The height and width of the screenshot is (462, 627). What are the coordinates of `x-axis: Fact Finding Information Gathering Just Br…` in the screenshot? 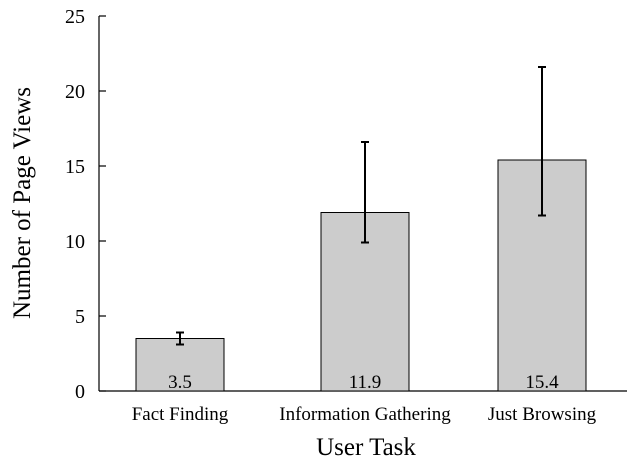 It's located at (363, 407).